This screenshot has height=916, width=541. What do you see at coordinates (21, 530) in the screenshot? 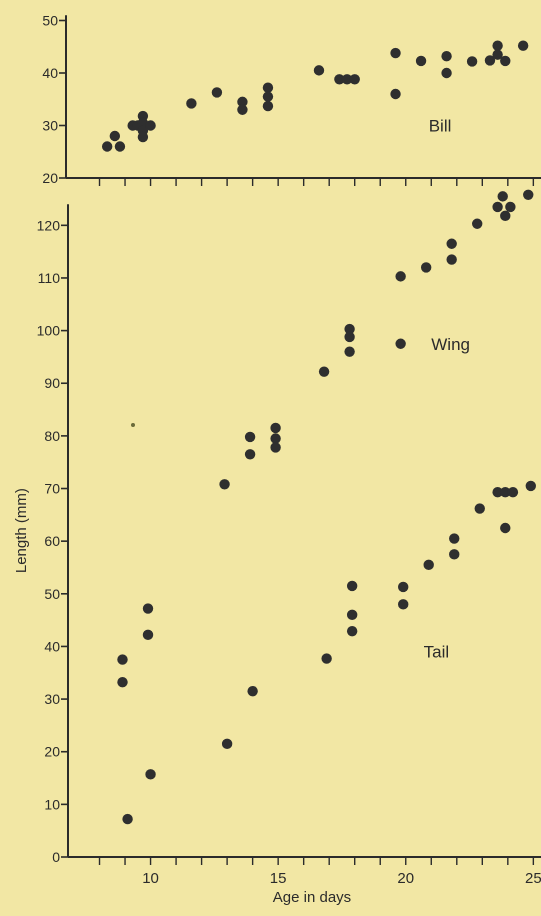
I see `y-axis-label: Length (mm)` at bounding box center [21, 530].